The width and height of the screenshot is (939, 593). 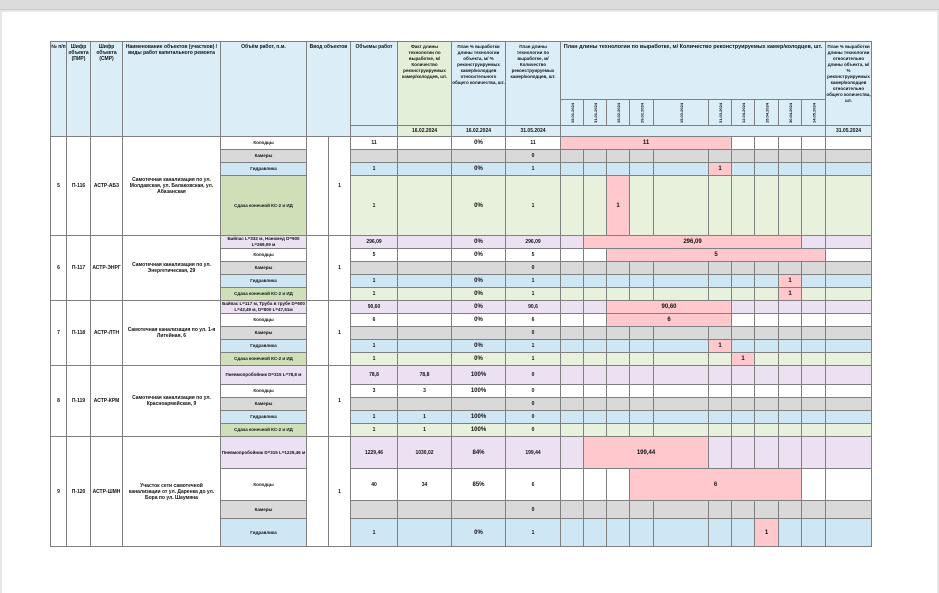 What do you see at coordinates (692, 242) in the screenshot?
I see `schedule-bar: 296,09` at bounding box center [692, 242].